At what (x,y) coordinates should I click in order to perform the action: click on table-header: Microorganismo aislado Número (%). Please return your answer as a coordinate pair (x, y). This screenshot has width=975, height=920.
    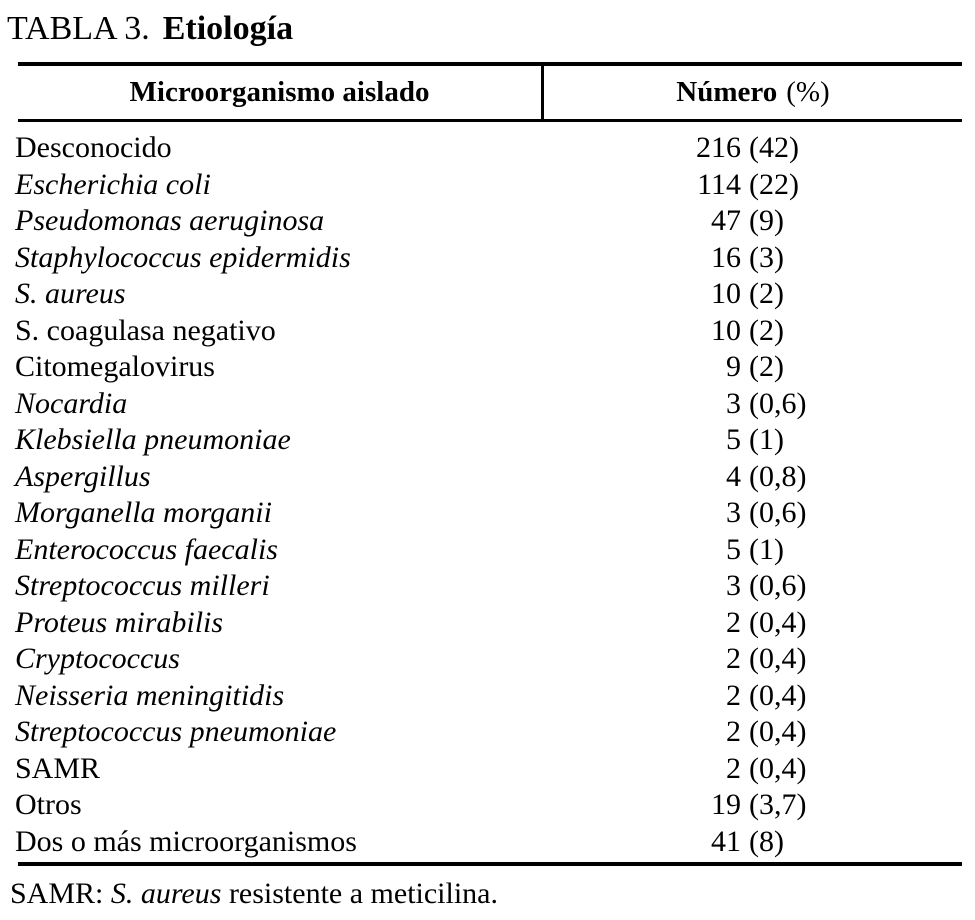
    Looking at the image, I should click on (490, 92).